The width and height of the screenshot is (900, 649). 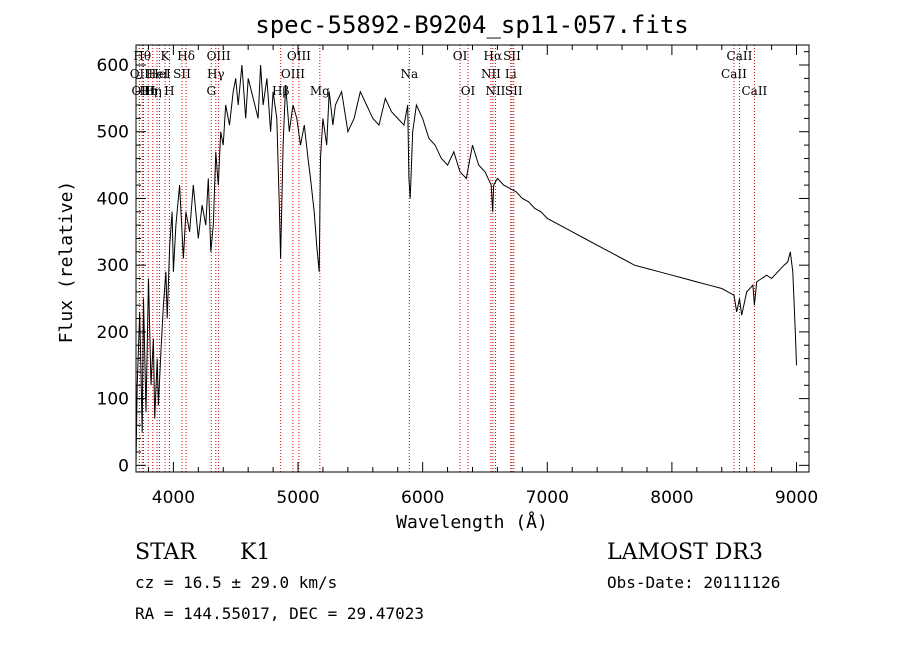 What do you see at coordinates (216, 74) in the screenshot?
I see `annotation-label: Hγ` at bounding box center [216, 74].